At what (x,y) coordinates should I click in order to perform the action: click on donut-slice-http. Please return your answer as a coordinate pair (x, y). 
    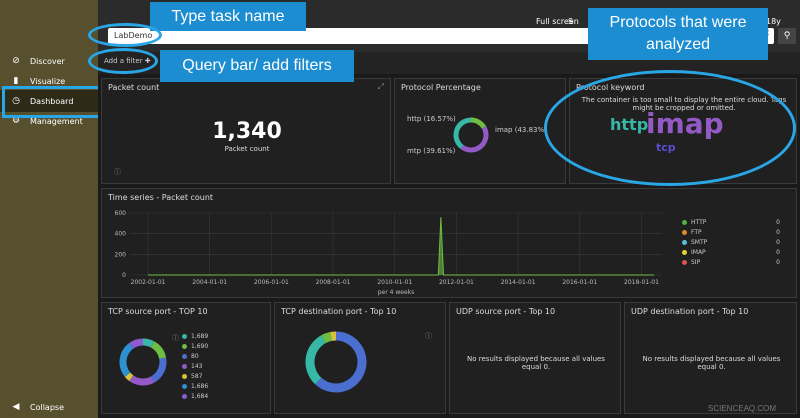
    Looking at the image, I should click on (478, 123).